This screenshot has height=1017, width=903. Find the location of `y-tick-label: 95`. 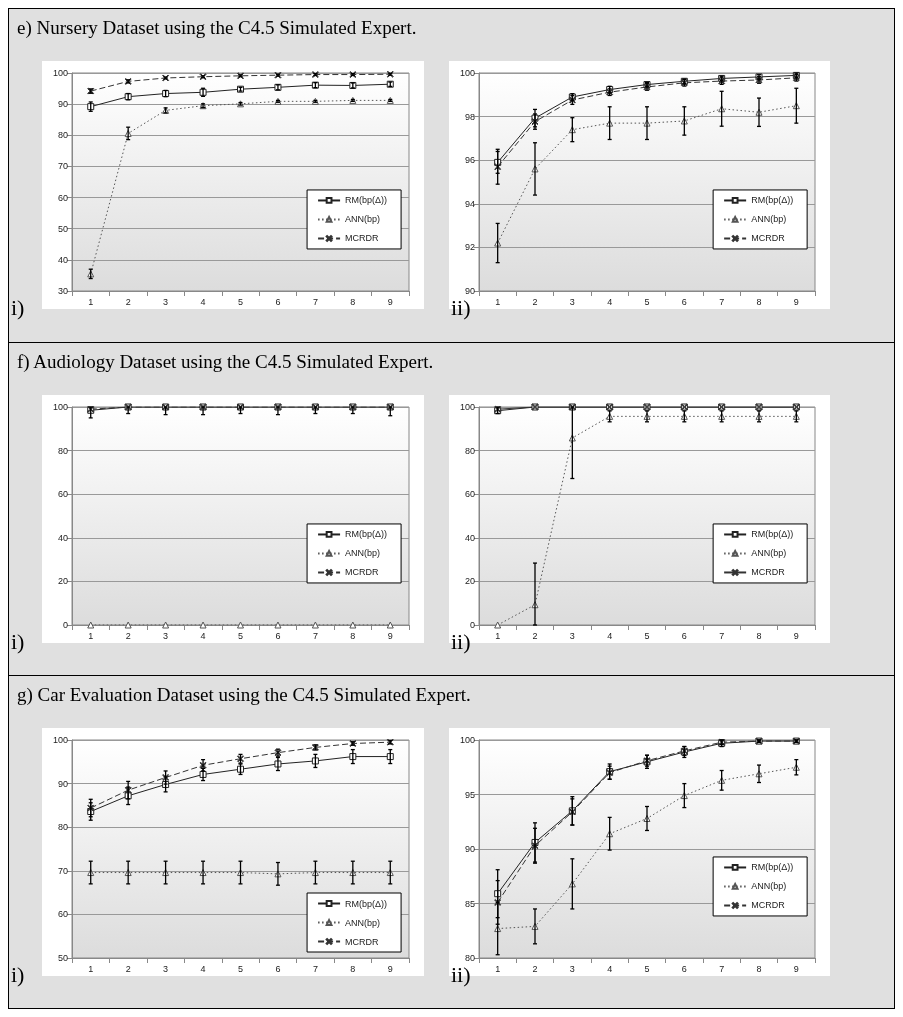

y-tick-label: 95 is located at coordinates (469, 794).